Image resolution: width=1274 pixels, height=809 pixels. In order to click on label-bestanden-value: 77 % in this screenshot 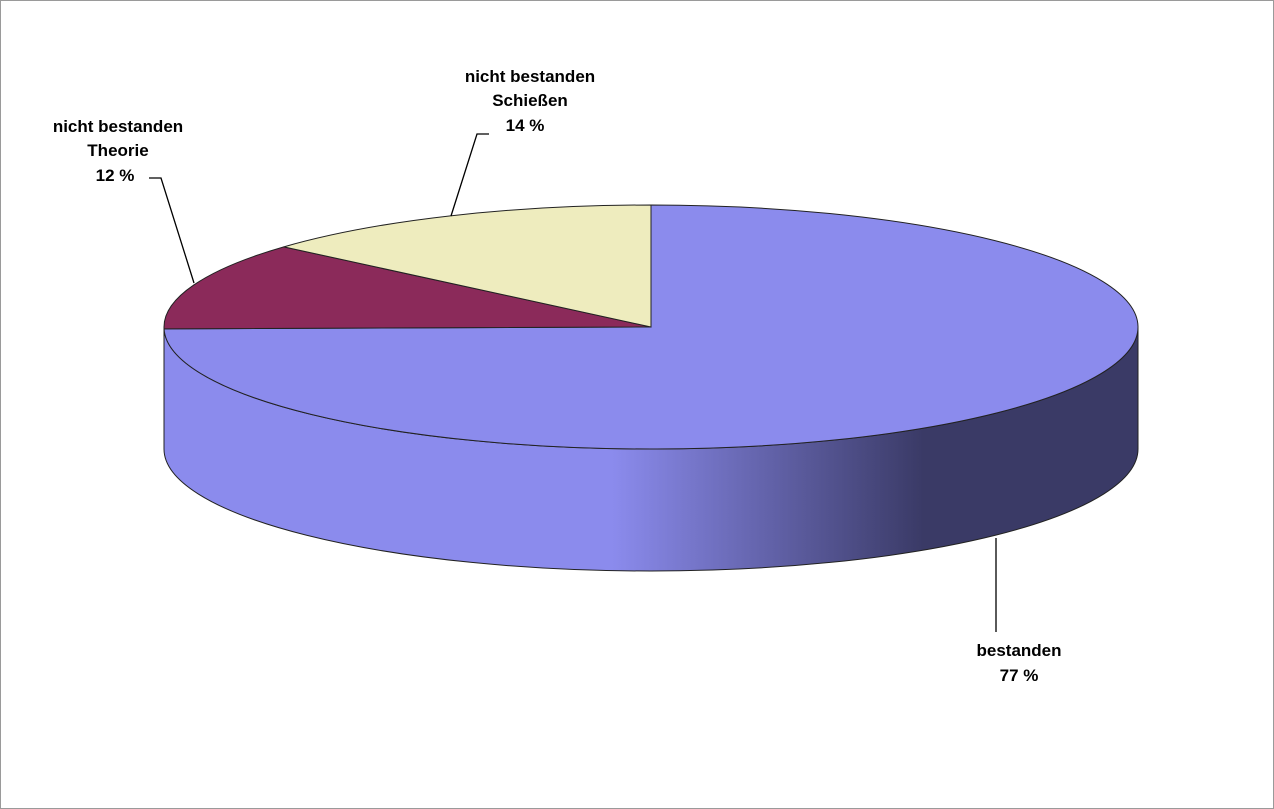, I will do `click(1019, 675)`.